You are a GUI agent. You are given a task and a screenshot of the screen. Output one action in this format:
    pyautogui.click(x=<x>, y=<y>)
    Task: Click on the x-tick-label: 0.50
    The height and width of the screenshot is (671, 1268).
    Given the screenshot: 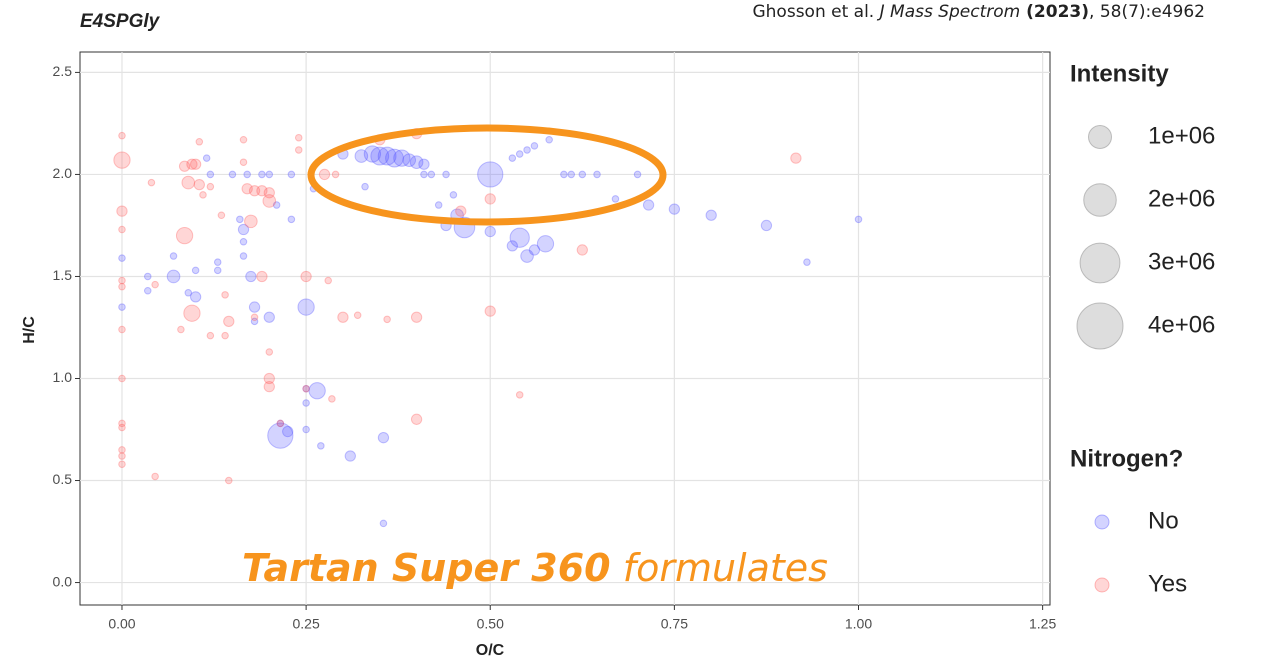 What is the action you would take?
    pyautogui.click(x=490, y=624)
    